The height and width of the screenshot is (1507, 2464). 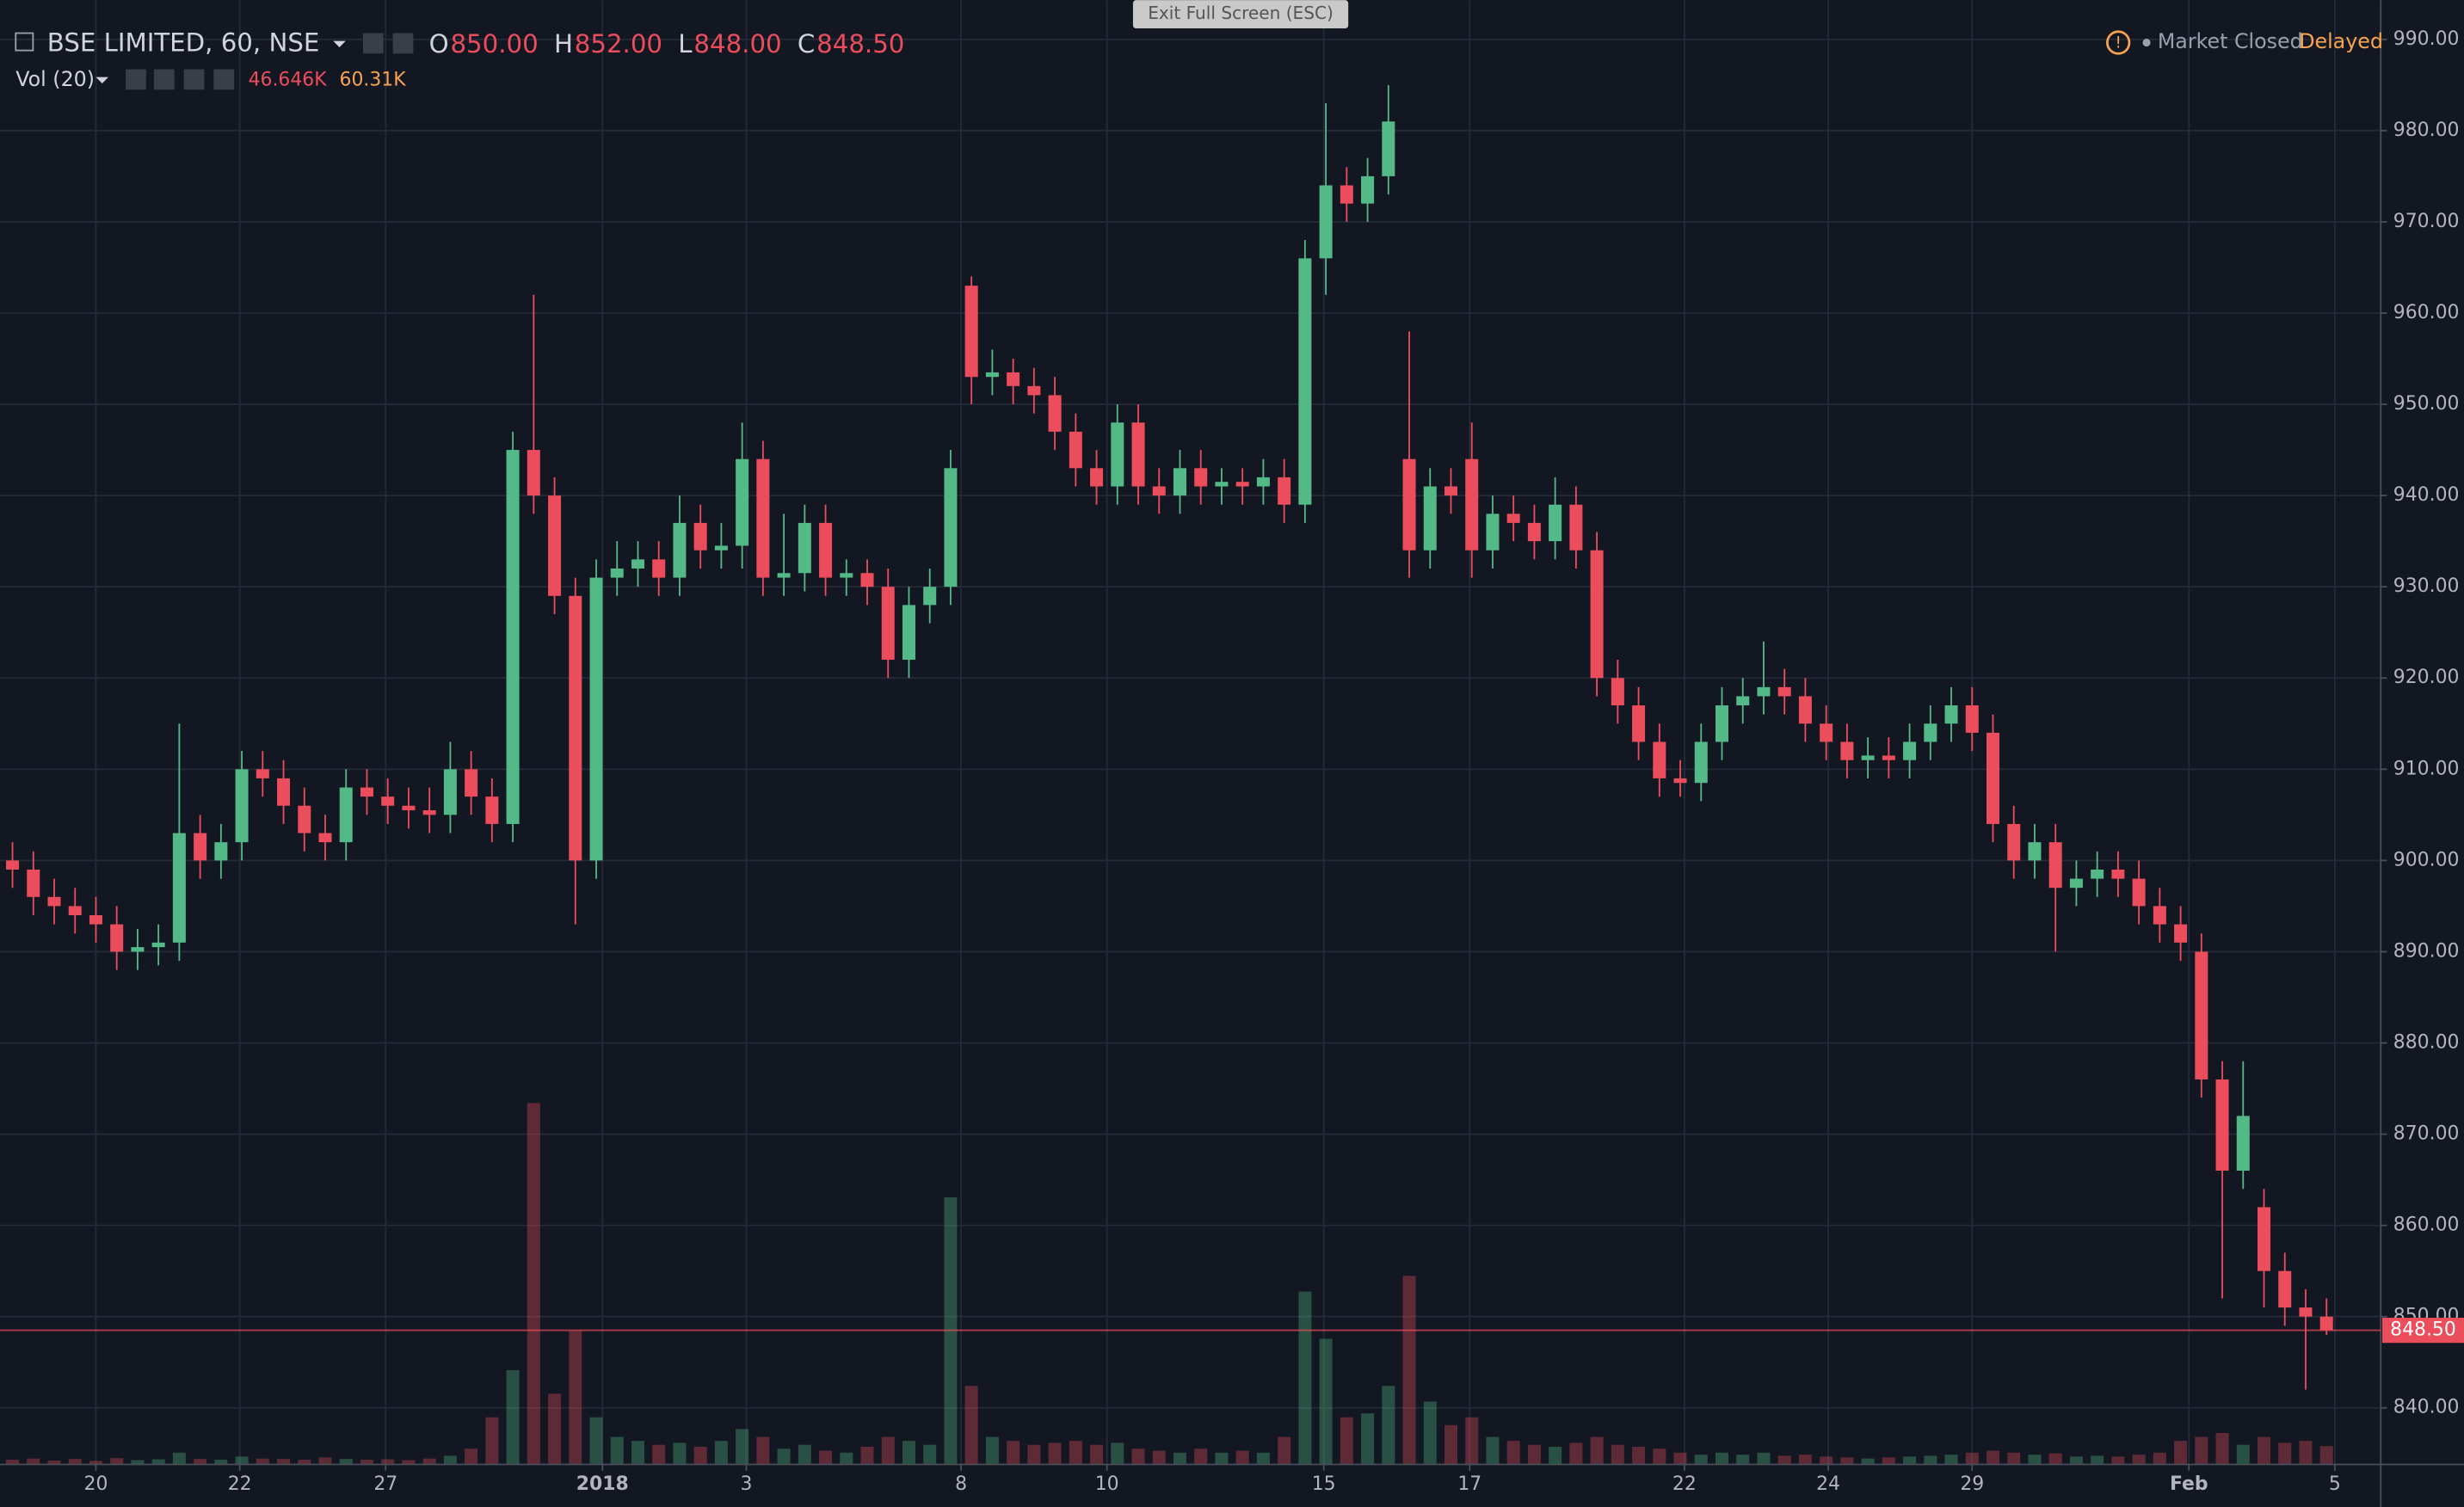 I want to click on volume-value: 46.646K, so click(x=289, y=79).